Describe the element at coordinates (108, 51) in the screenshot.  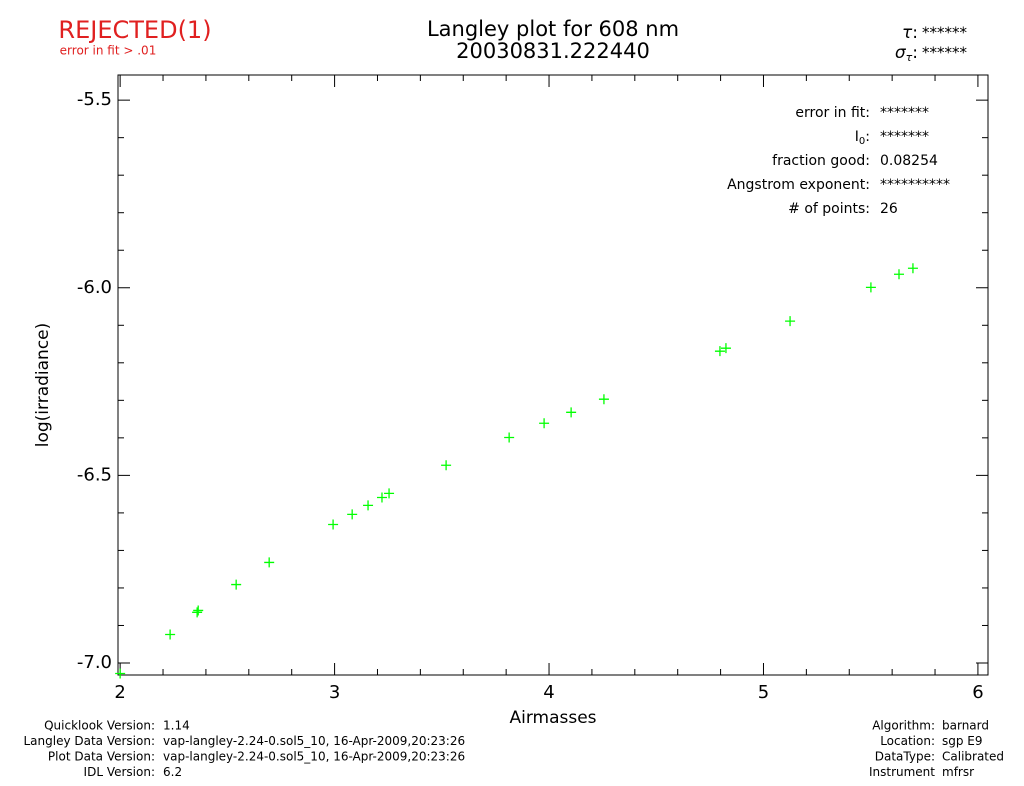
I see `status-note: error in fit > .01` at that location.